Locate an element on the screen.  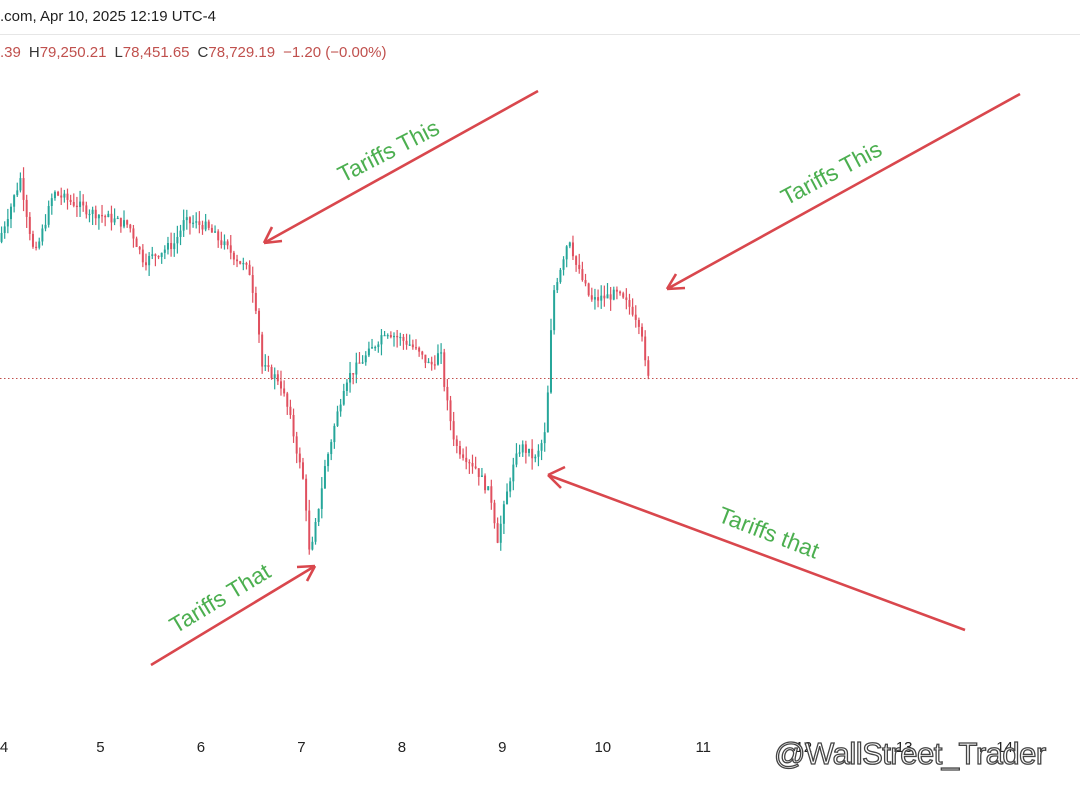
x-tick-label: 10 is located at coordinates (602, 747).